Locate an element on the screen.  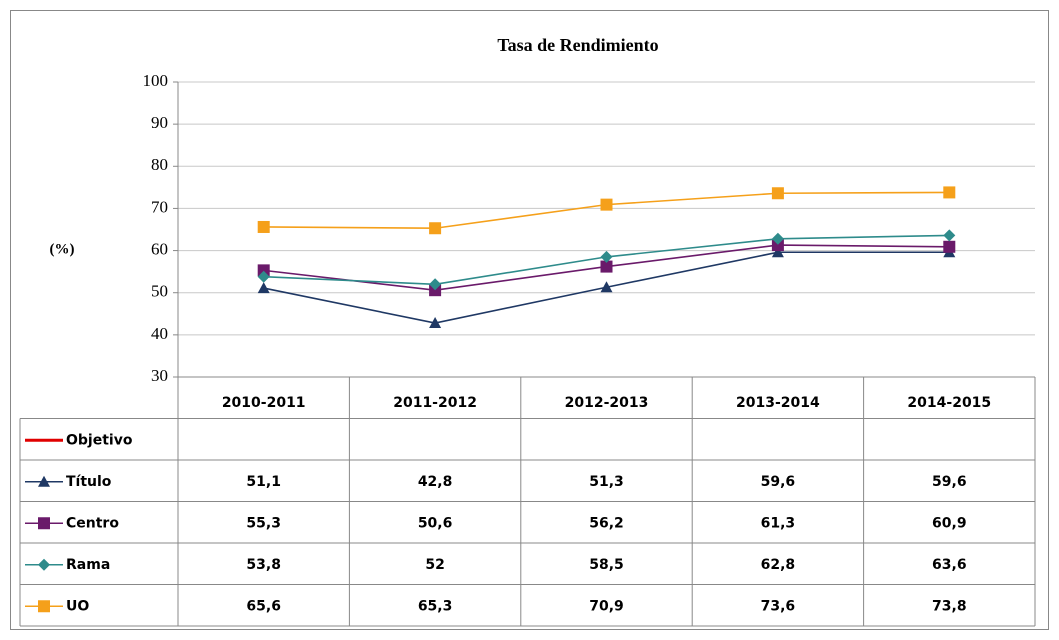
legend-label: Rama is located at coordinates (88, 565).